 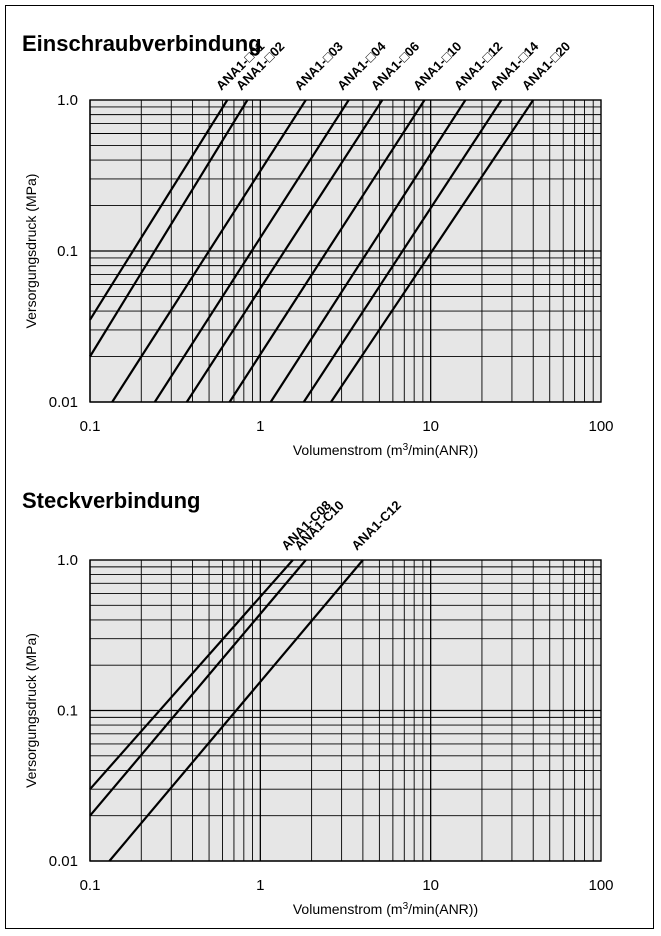 What do you see at coordinates (376, 526) in the screenshot?
I see `series-label: ANA1-C12` at bounding box center [376, 526].